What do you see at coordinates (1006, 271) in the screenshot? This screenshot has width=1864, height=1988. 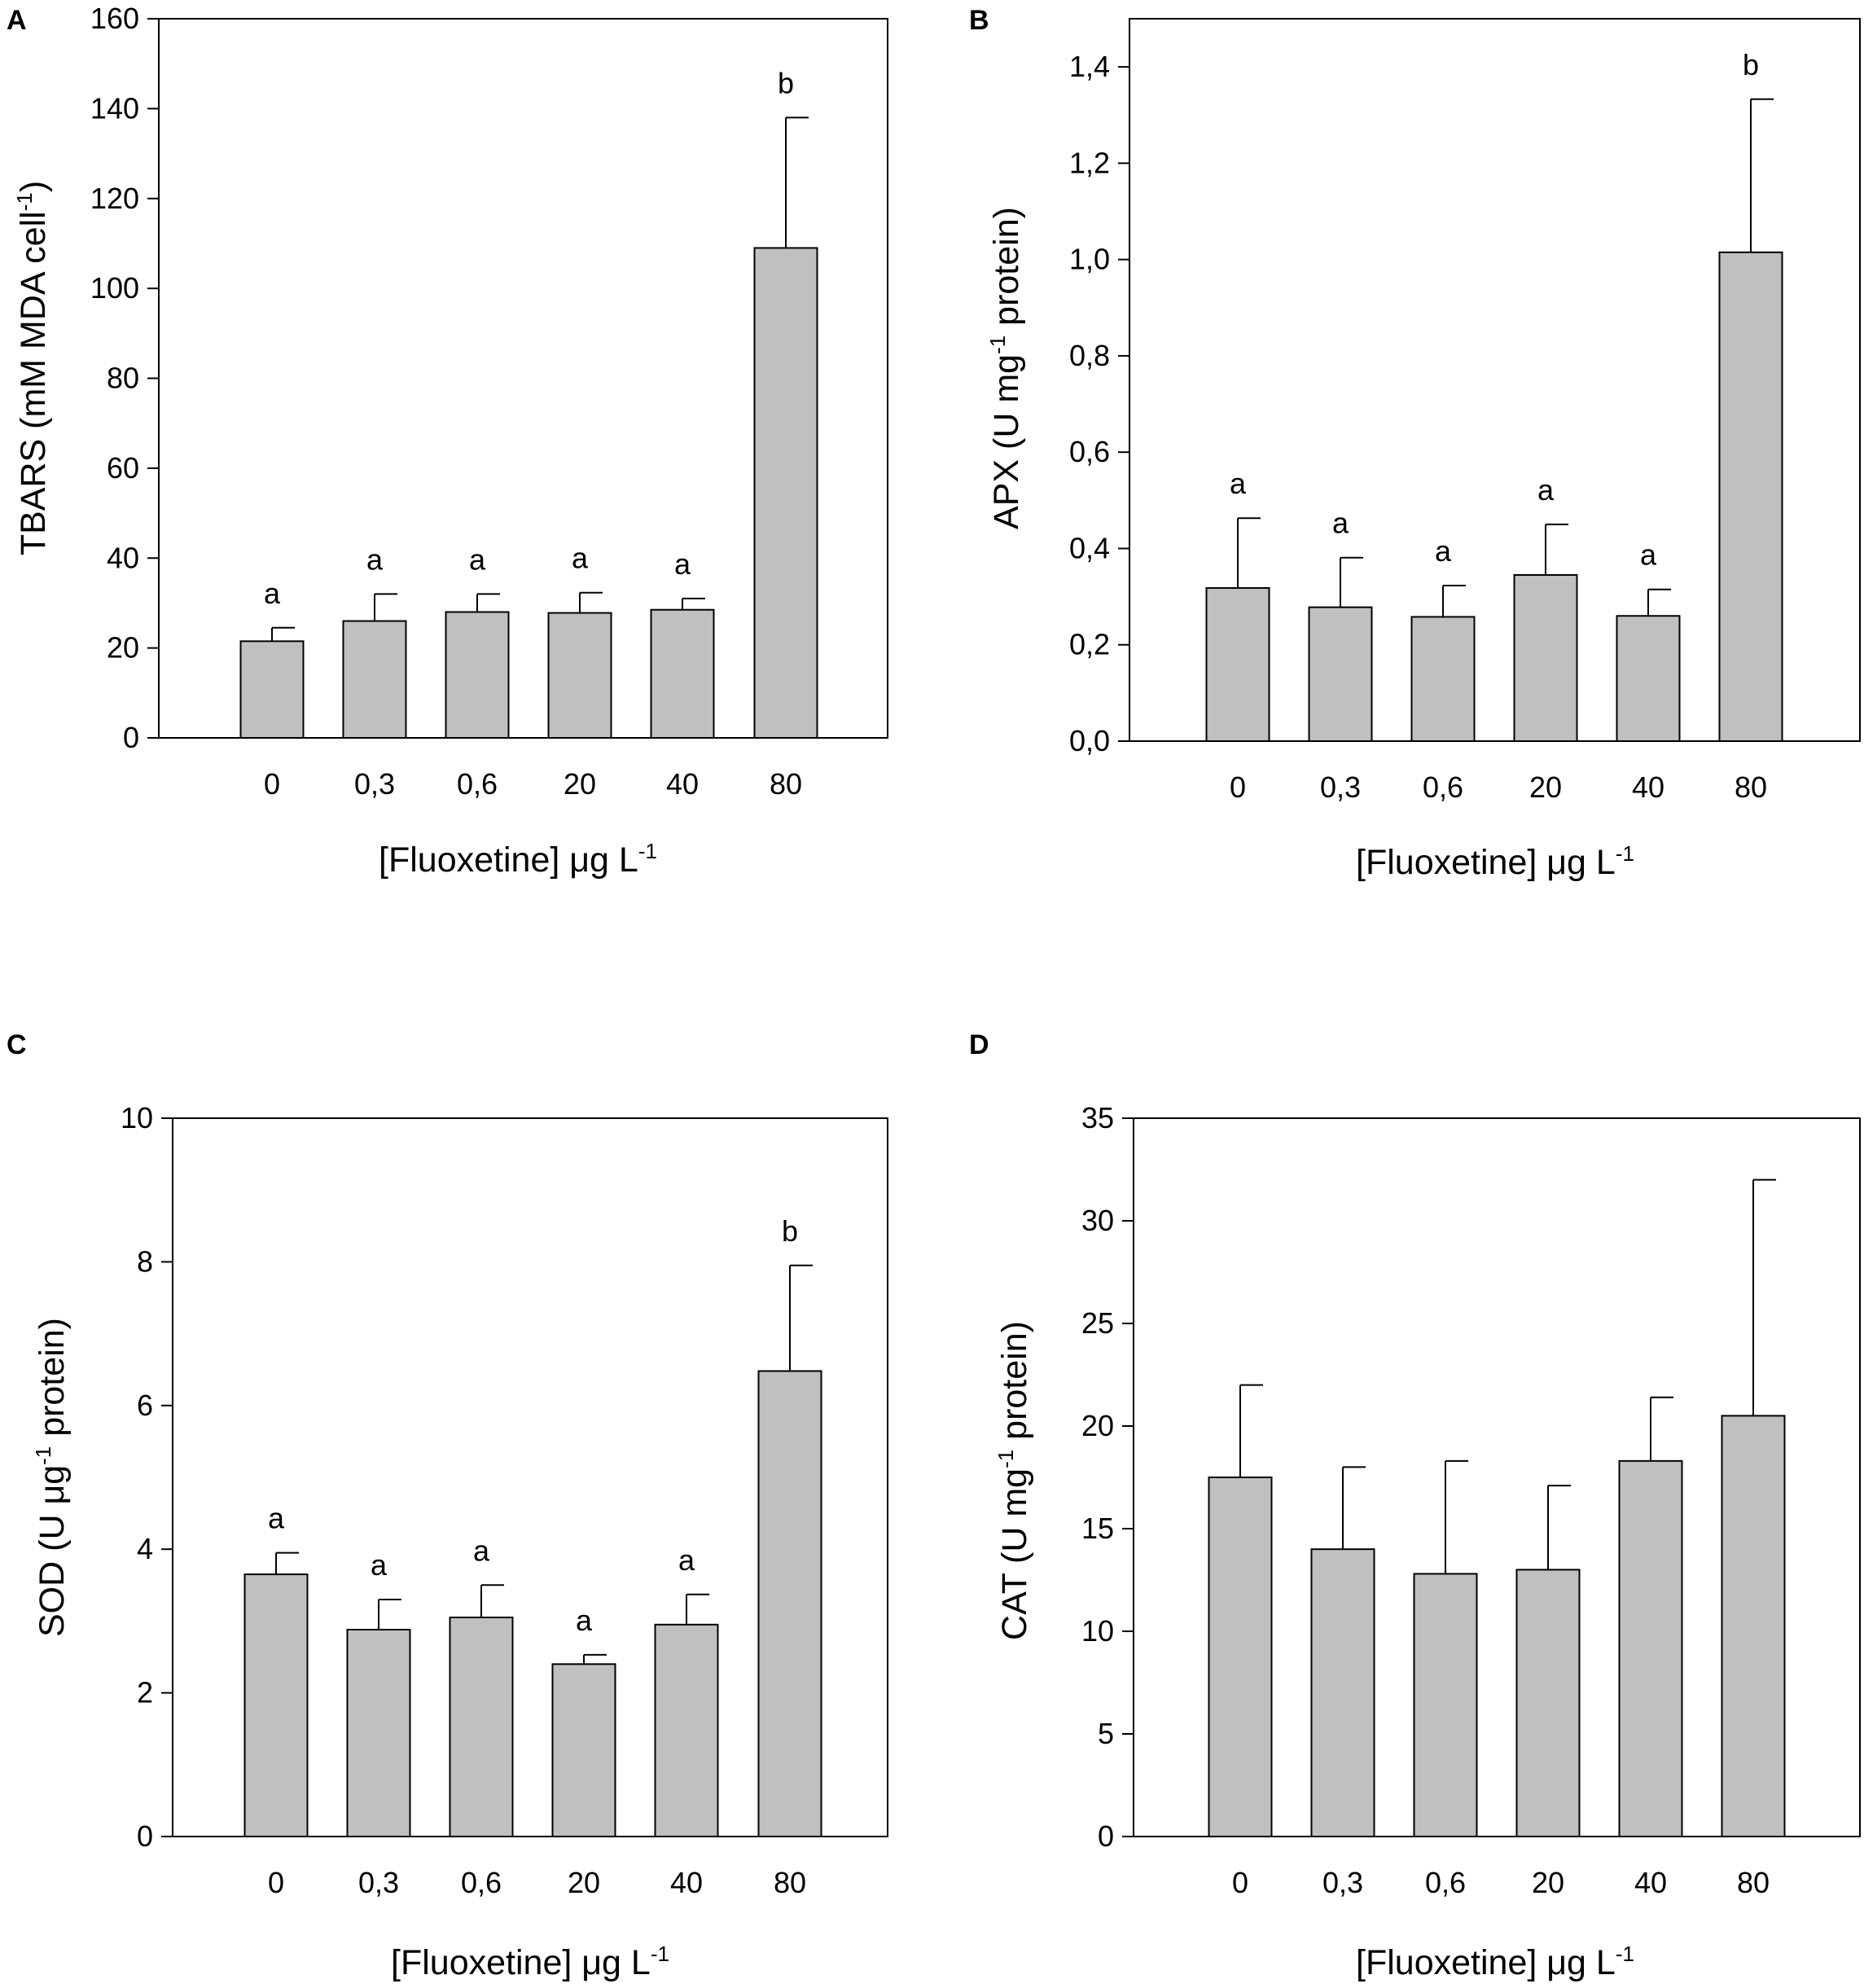 I see `panel-b-ylabel-after: protein)` at bounding box center [1006, 271].